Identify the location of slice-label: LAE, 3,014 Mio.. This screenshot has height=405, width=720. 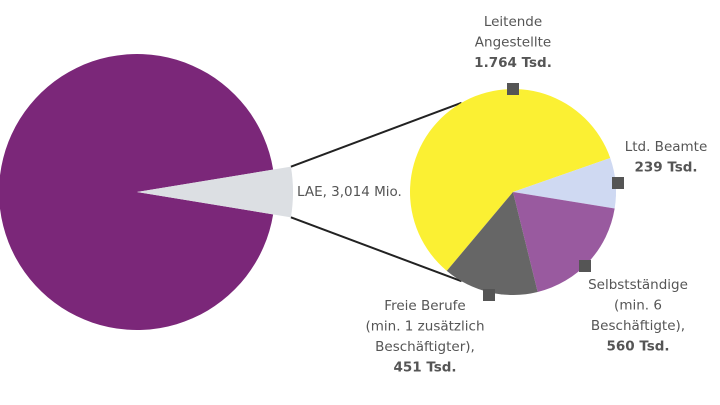
(349, 192).